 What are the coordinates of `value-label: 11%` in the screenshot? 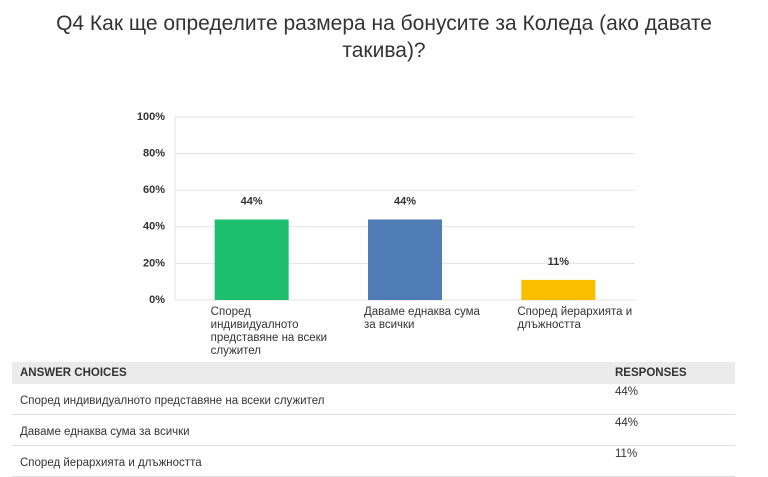 It's located at (559, 262).